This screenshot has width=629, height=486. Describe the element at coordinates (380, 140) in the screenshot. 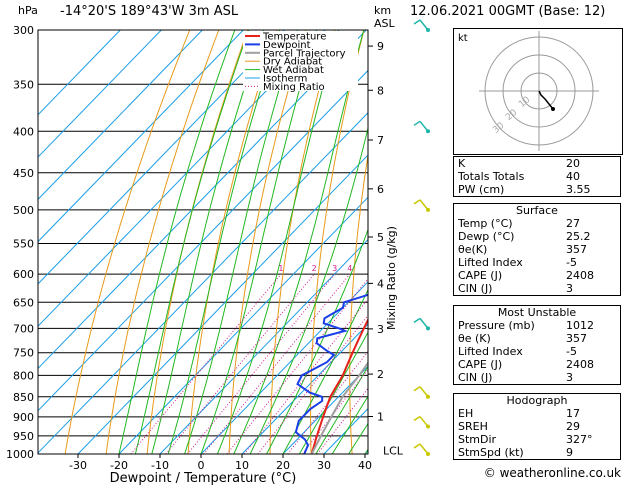

I see `km-tick-label: 7` at that location.